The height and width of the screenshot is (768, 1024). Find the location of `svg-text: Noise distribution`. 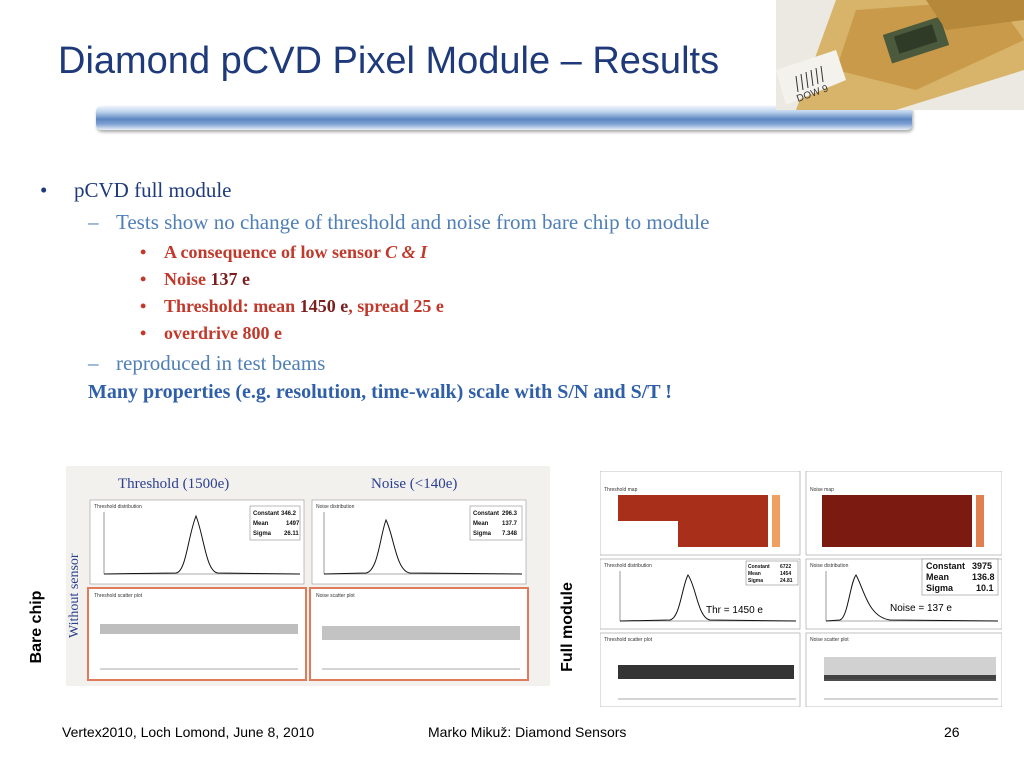

svg-text: Noise distribution is located at coordinates (829, 566).